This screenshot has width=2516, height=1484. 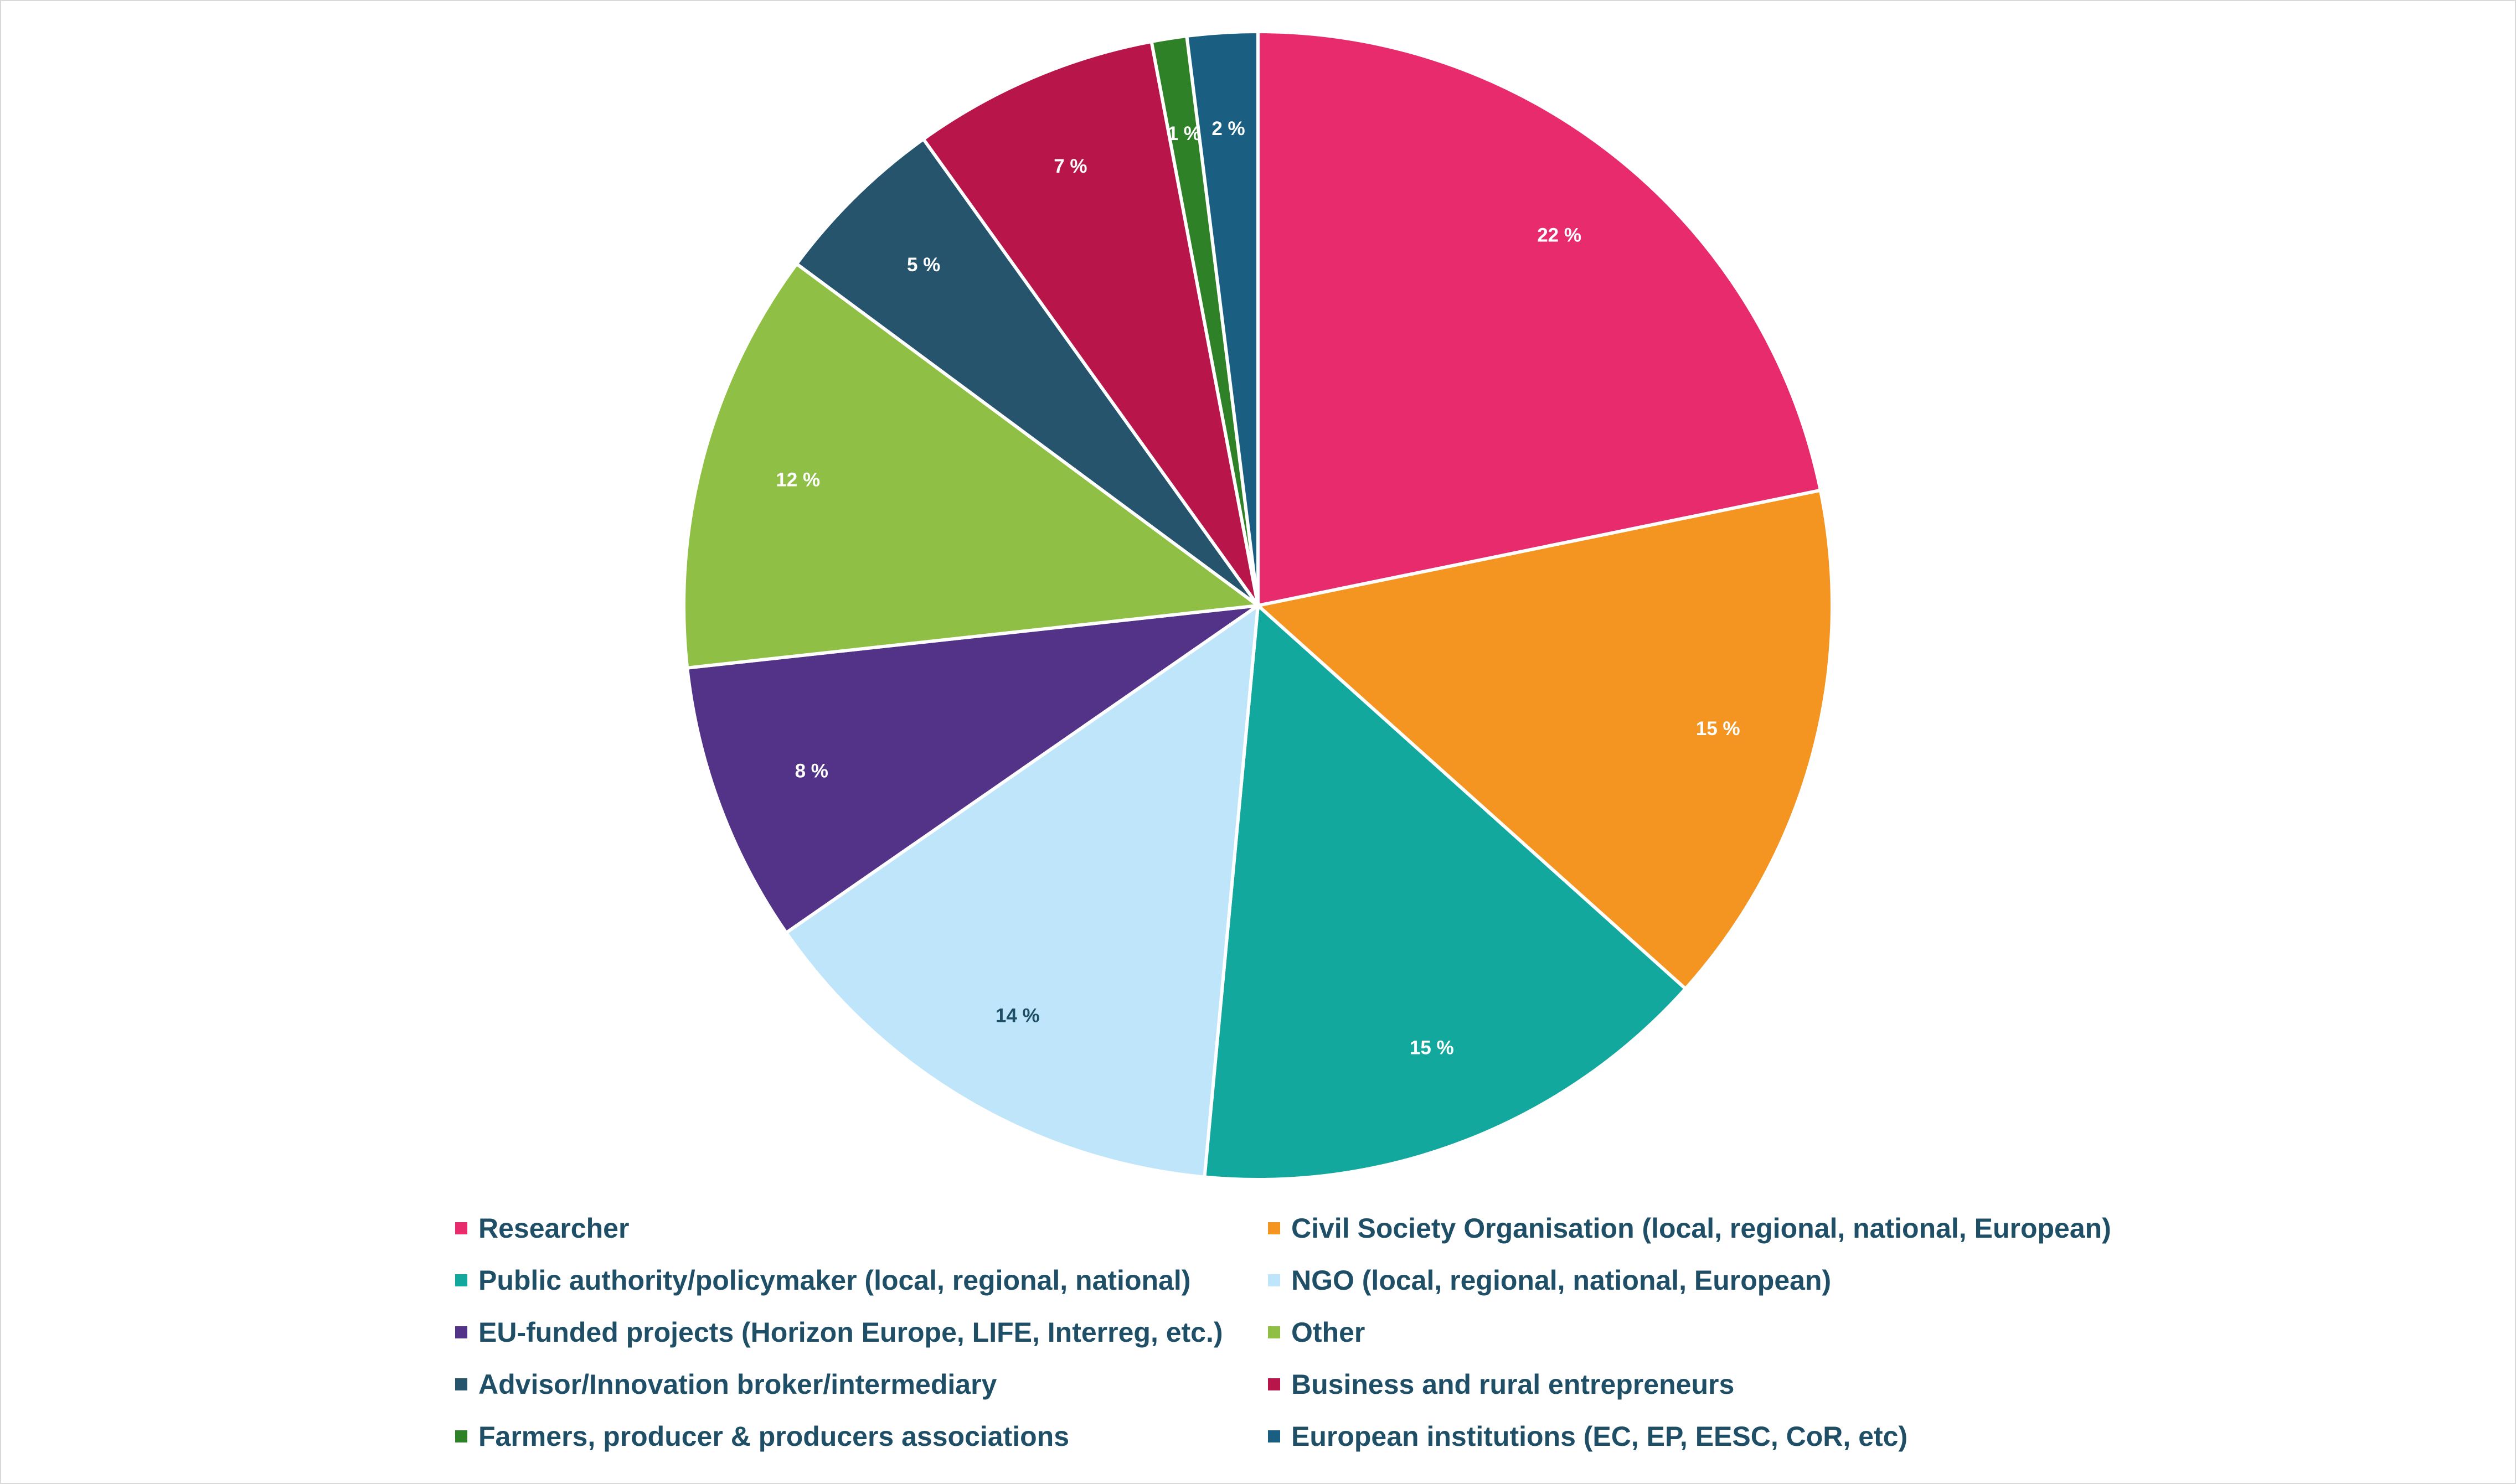 What do you see at coordinates (554, 1228) in the screenshot?
I see `legend-label-0: Researcher` at bounding box center [554, 1228].